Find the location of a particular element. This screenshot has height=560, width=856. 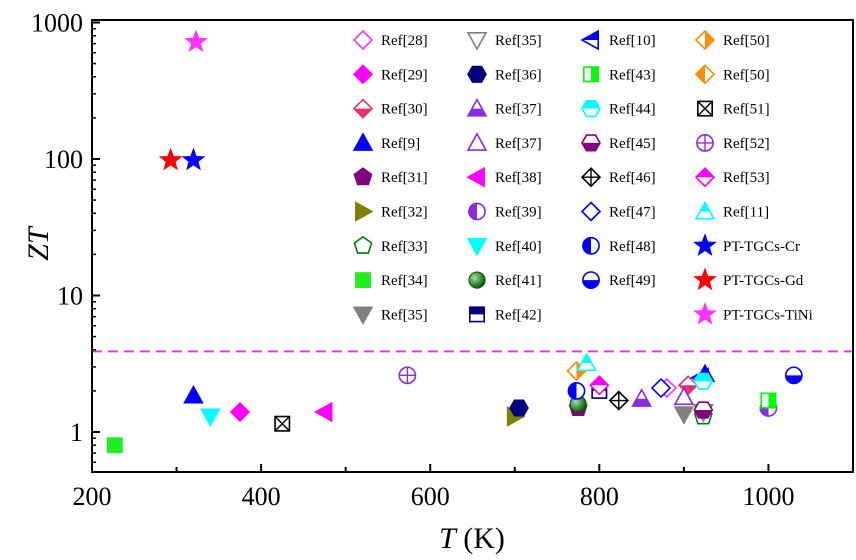

legend-item: Ref[9] is located at coordinates (386, 142).